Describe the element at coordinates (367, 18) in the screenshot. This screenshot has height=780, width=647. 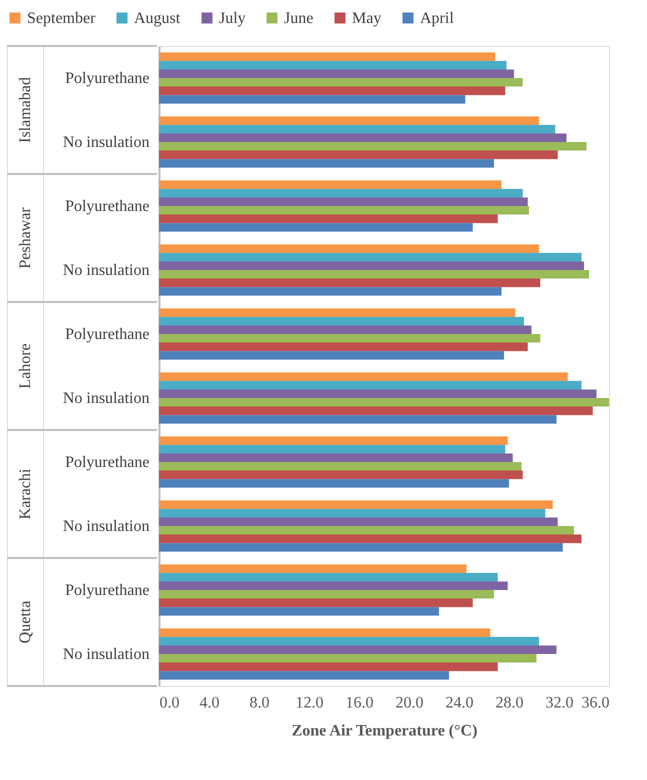
I see `legend-label: May` at that location.